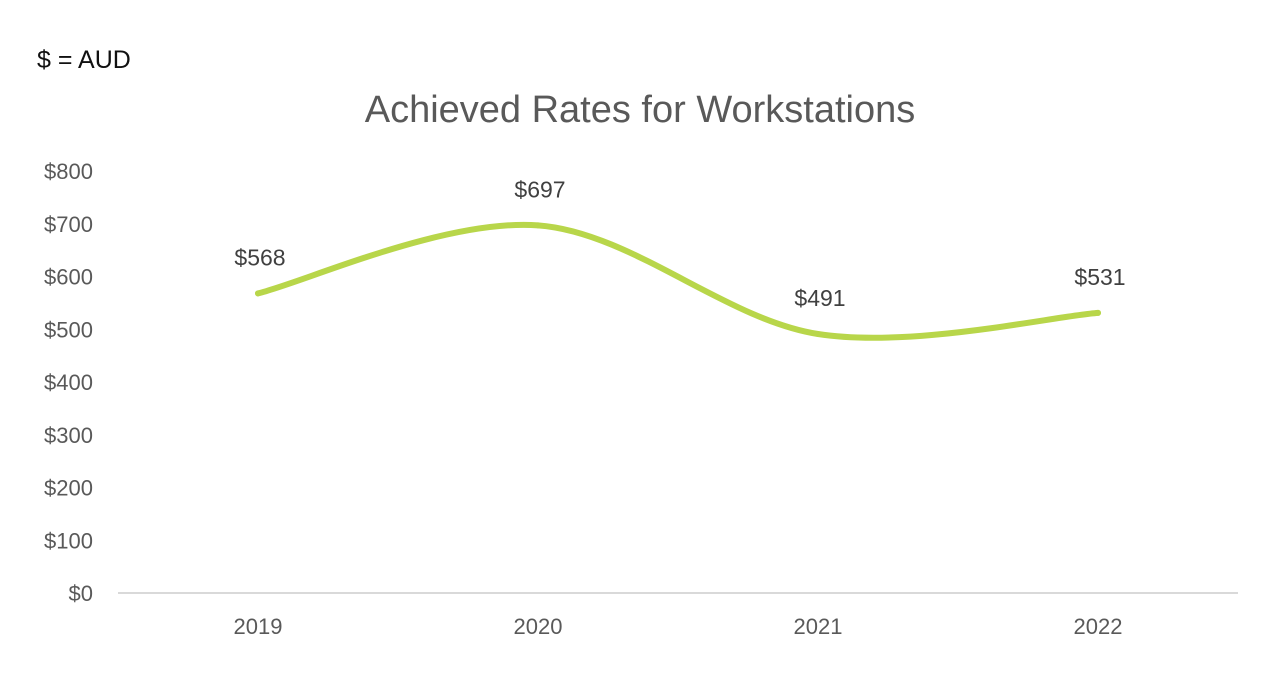  What do you see at coordinates (68, 277) in the screenshot?
I see `y-tick-label: $600` at bounding box center [68, 277].